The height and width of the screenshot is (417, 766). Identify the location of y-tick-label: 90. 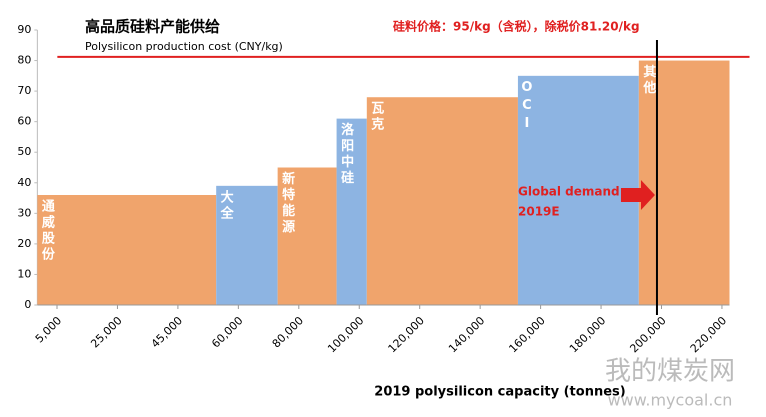
(24, 29).